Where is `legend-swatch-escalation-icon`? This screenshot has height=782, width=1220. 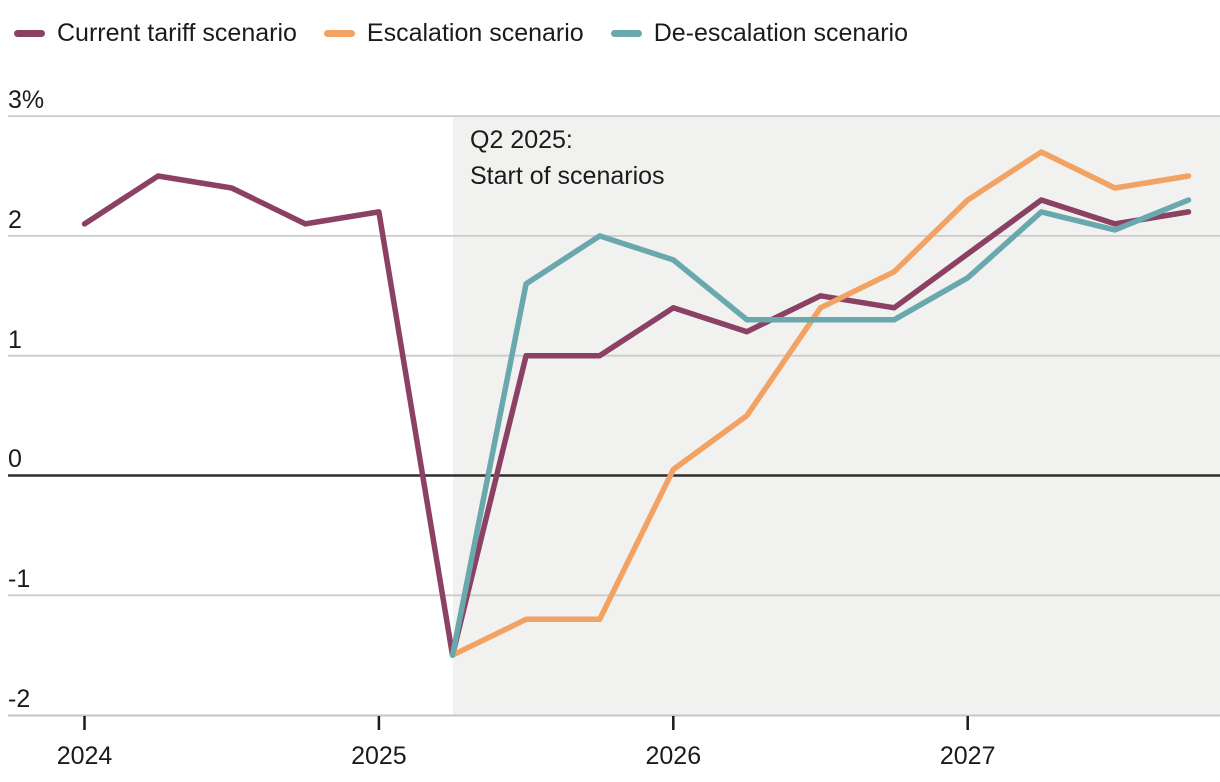 legend-swatch-escalation-icon is located at coordinates (339, 33).